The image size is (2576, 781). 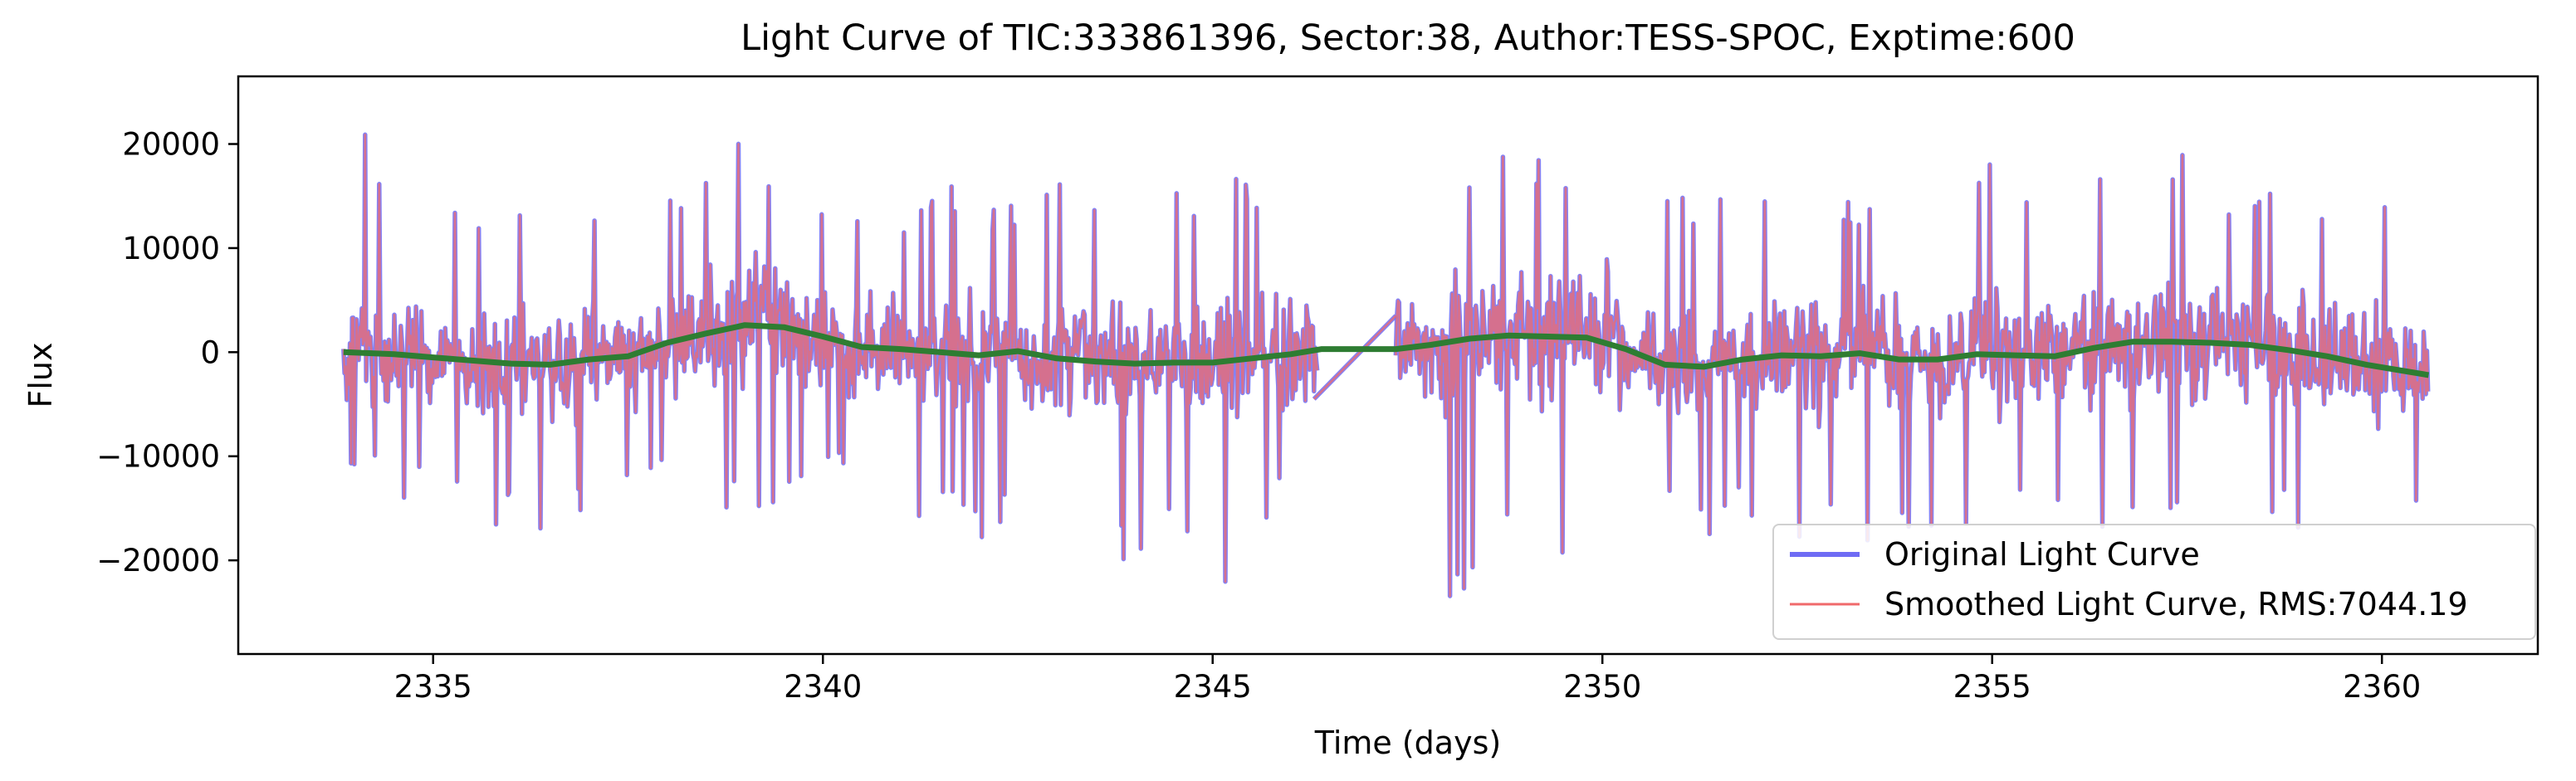 I want to click on legend-frame, so click(x=2154, y=582).